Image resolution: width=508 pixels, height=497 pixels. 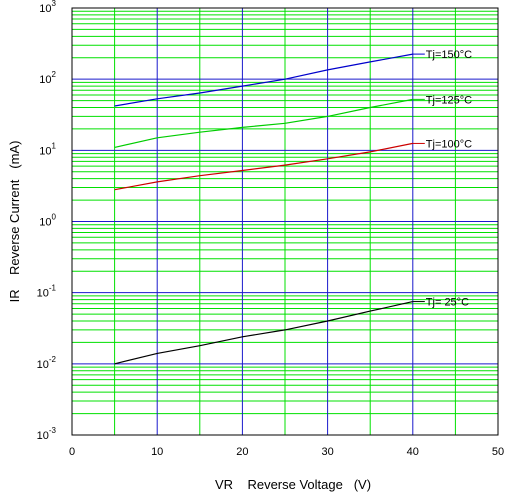 What do you see at coordinates (327, 452) in the screenshot?
I see `x-tick-label: 30` at bounding box center [327, 452].